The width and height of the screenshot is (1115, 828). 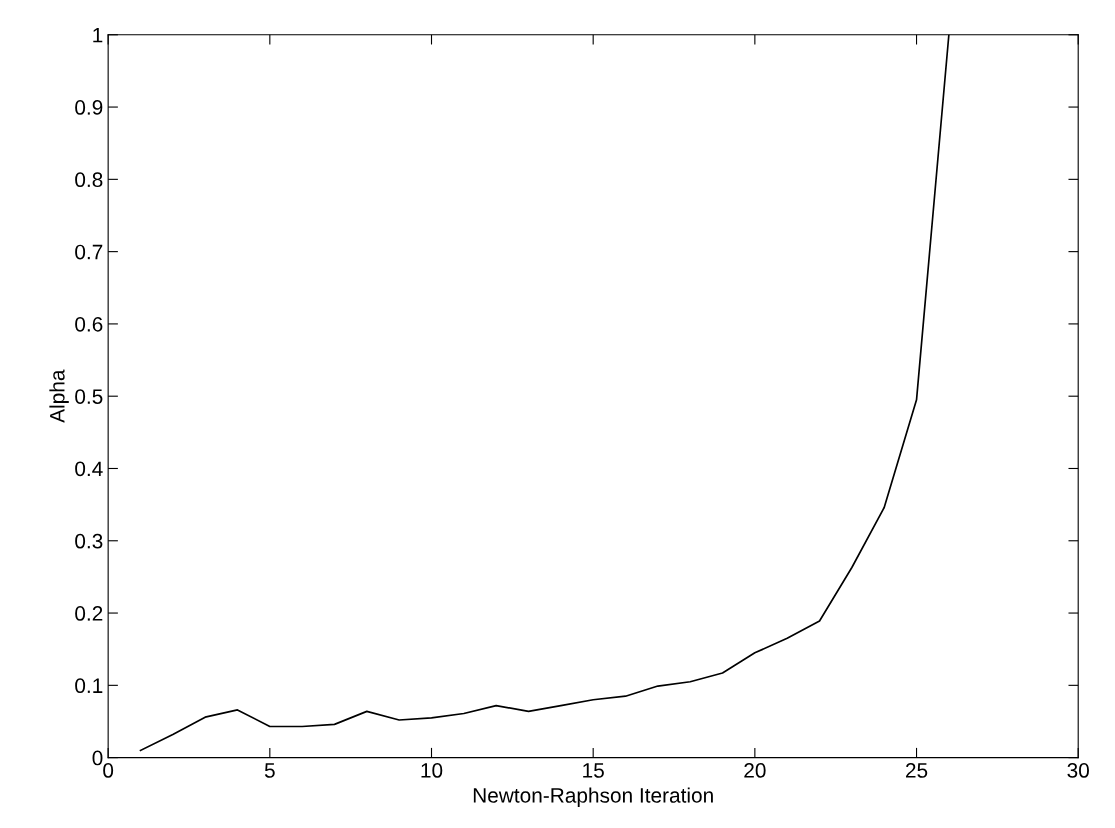 What do you see at coordinates (89, 469) in the screenshot?
I see `y-tick-label: 0.4` at bounding box center [89, 469].